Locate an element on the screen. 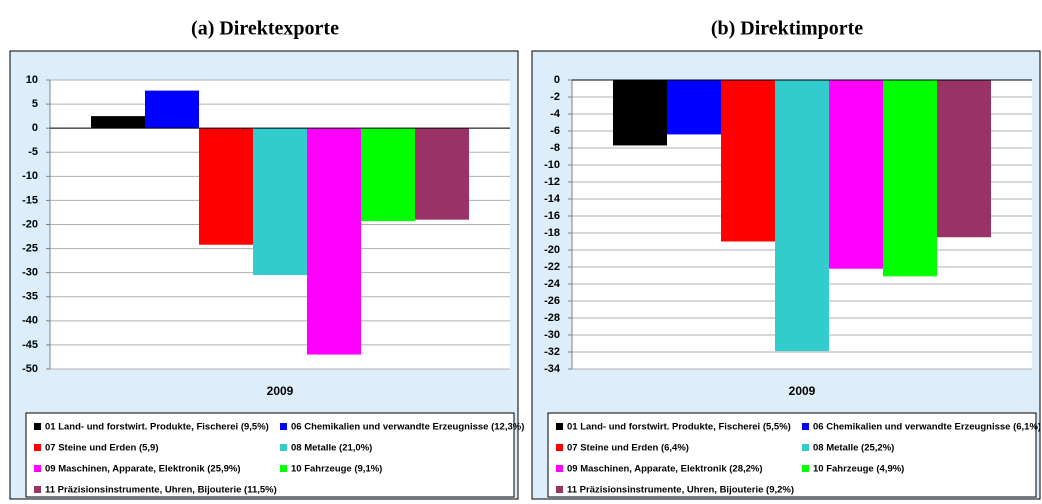 Image resolution: width=1042 pixels, height=504 pixels. y-tick-label: -6 is located at coordinates (555, 131).